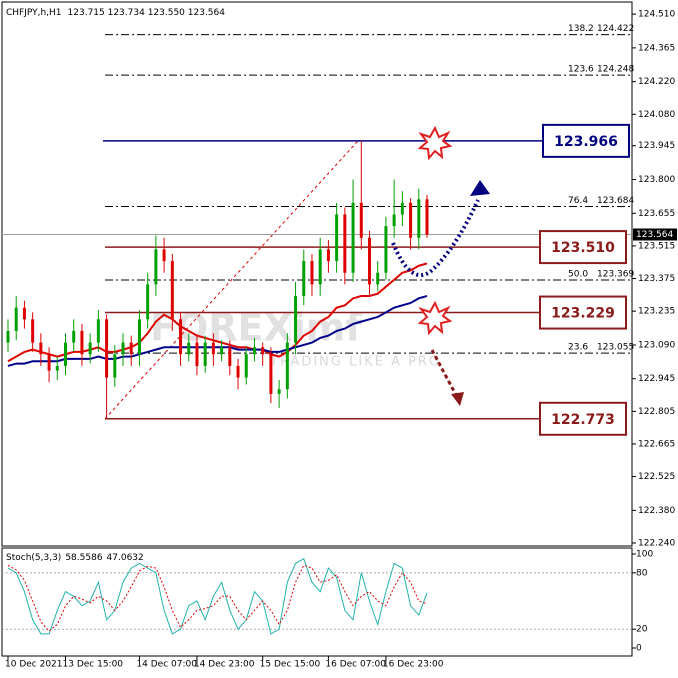  Describe the element at coordinates (615, 274) in the screenshot. I see `fib-price: 123.369` at that location.